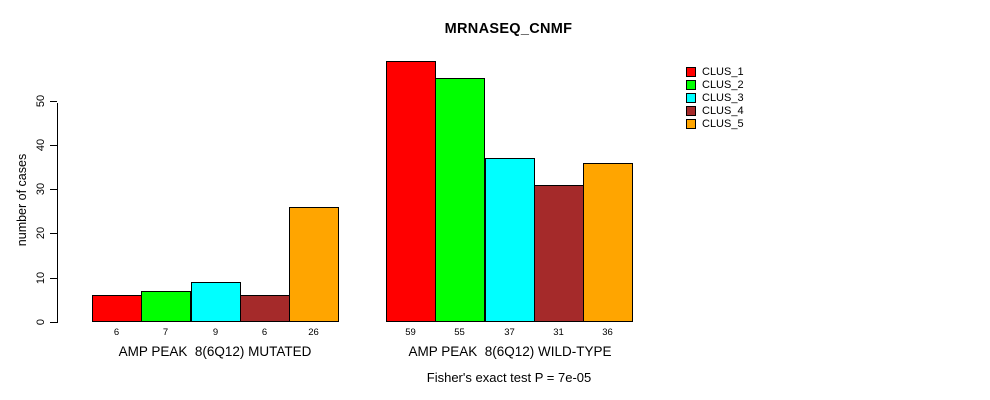 The width and height of the screenshot is (990, 400). What do you see at coordinates (723, 72) in the screenshot?
I see `legend-label-clus_1: CLUS_1` at bounding box center [723, 72].